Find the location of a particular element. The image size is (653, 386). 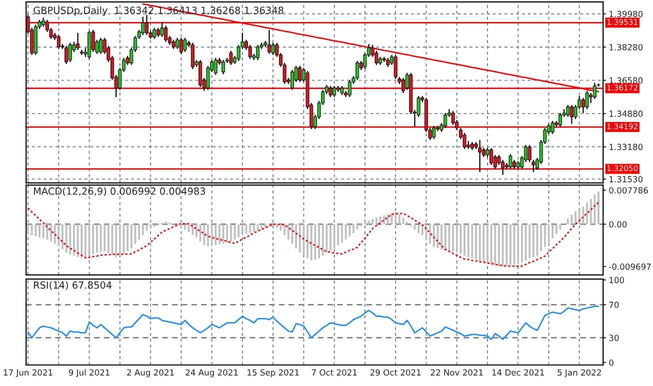

chart-title: RSI(14) 67.8504 is located at coordinates (73, 285).